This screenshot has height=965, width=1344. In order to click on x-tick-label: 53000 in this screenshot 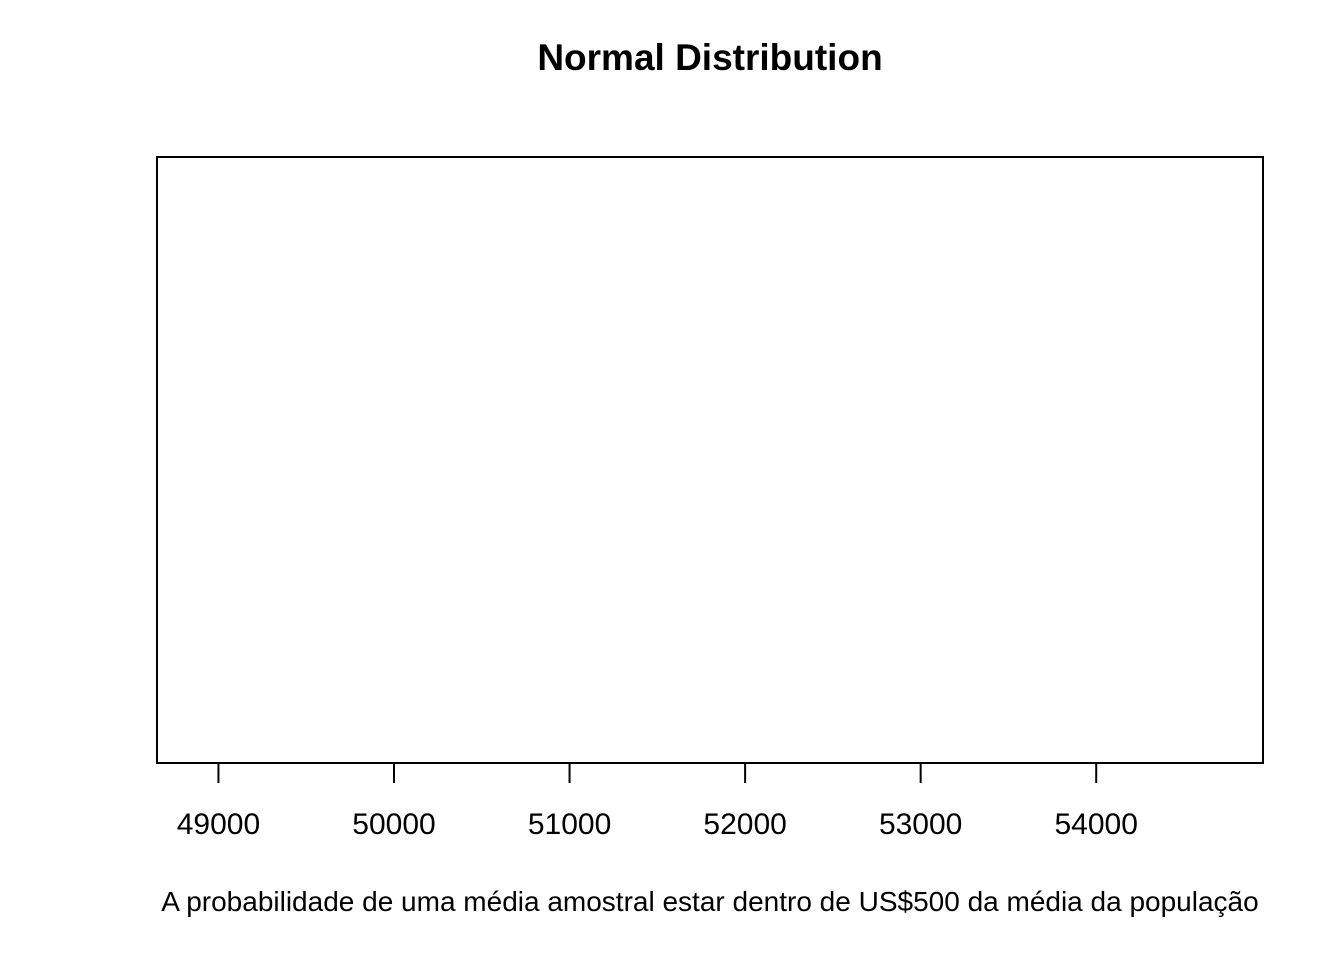, I will do `click(920, 824)`.